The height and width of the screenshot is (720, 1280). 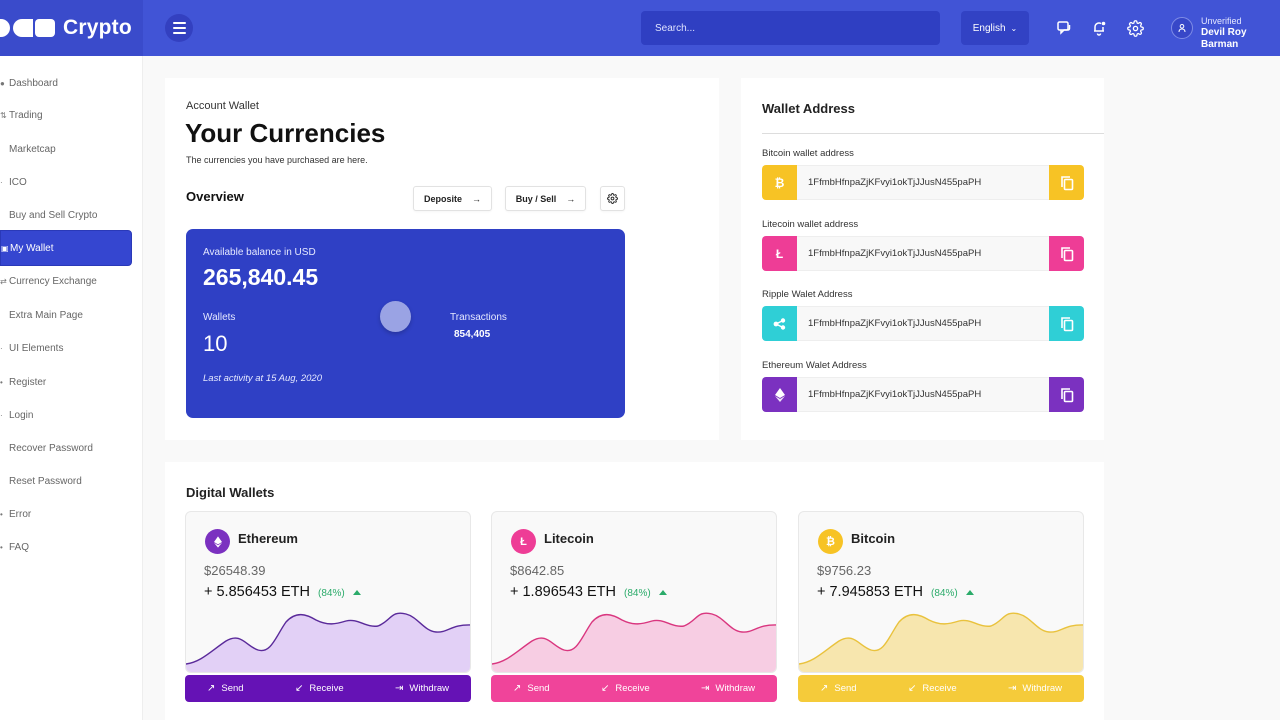 What do you see at coordinates (923, 253) in the screenshot?
I see `litecoin-address-field` at bounding box center [923, 253].